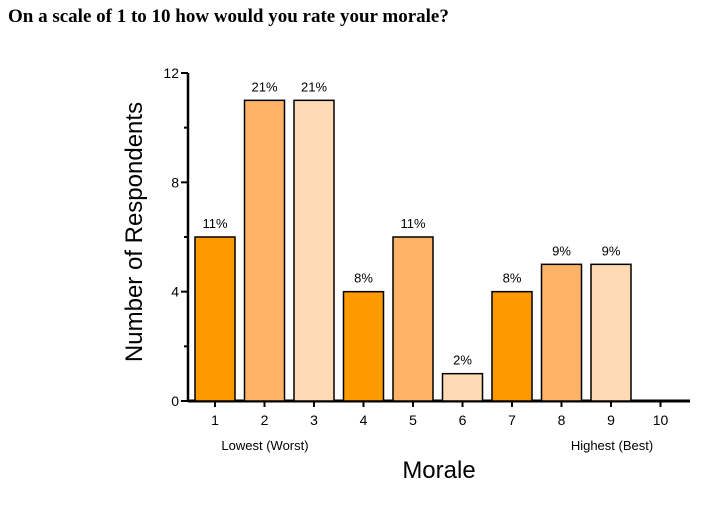 The height and width of the screenshot is (507, 715). Describe the element at coordinates (661, 420) in the screenshot. I see `x-tick-label: 10` at that location.